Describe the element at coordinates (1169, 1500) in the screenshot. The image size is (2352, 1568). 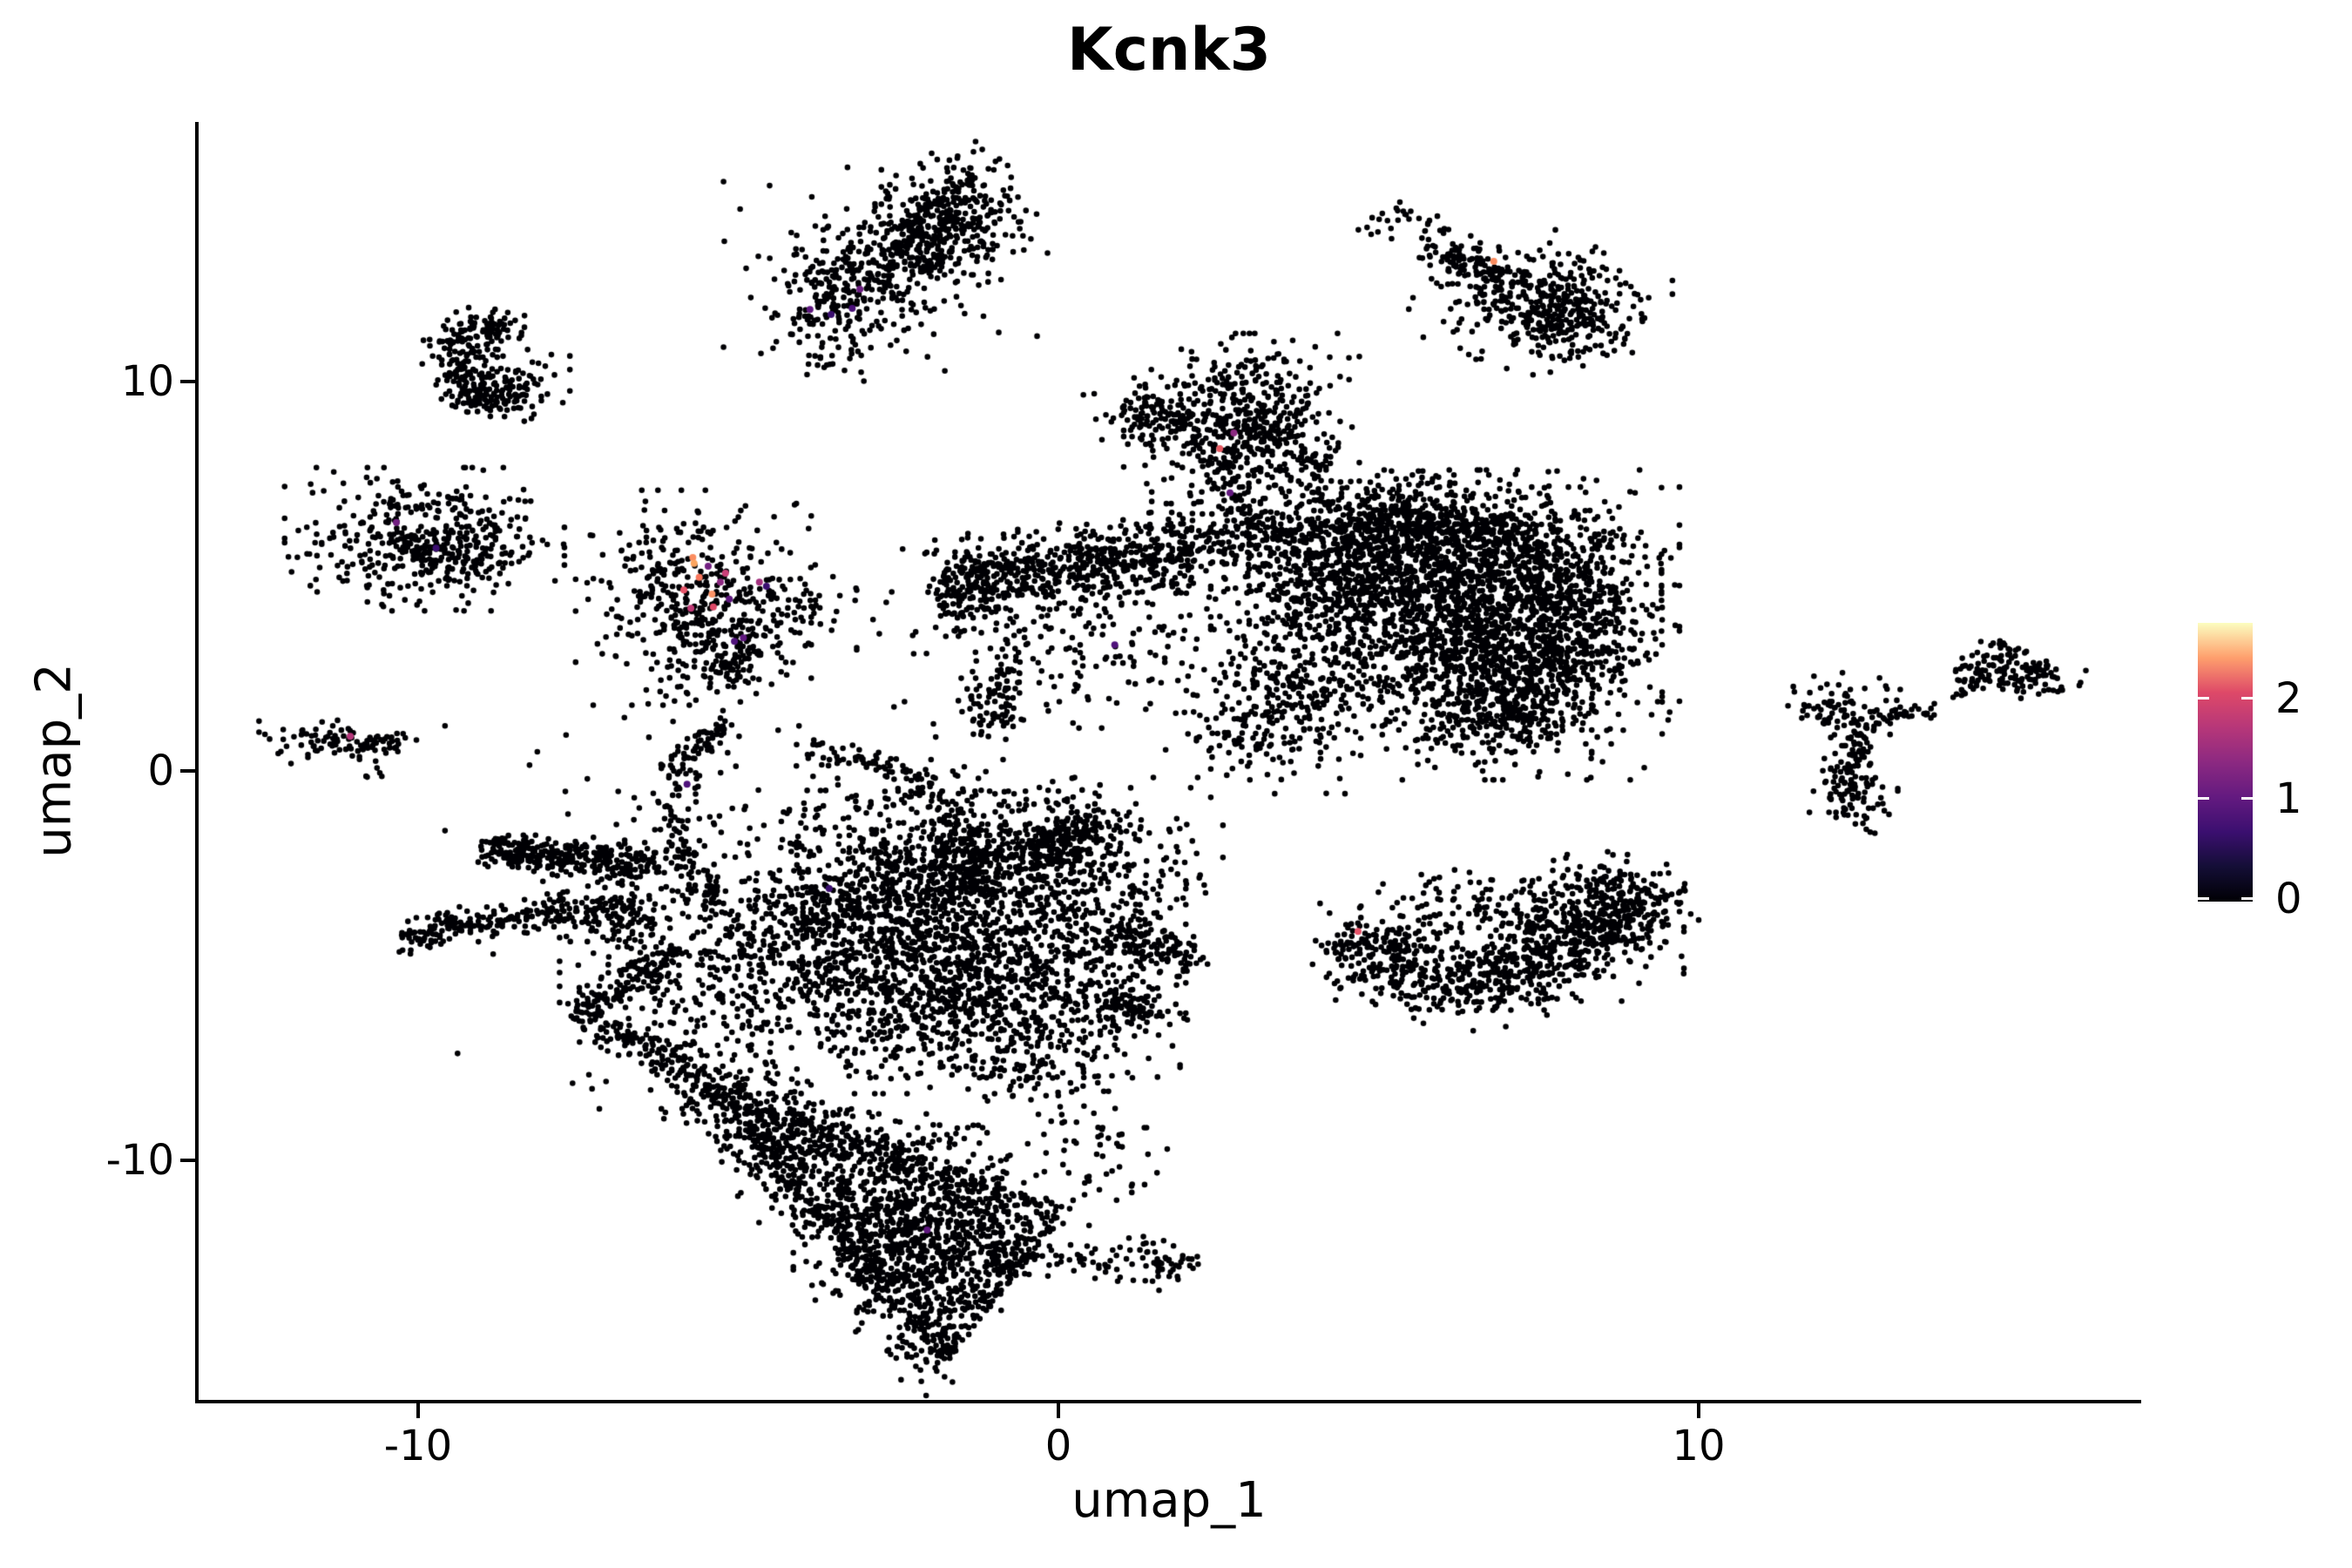
I see `x-axis-label: umap_1` at that location.